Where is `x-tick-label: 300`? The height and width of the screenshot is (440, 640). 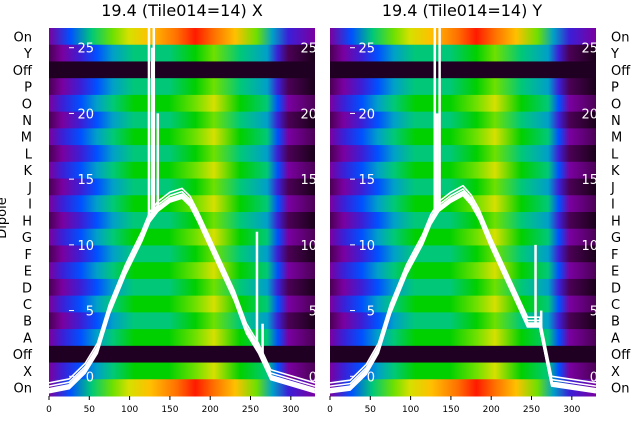
x-tick-label: 300 is located at coordinates (571, 410).